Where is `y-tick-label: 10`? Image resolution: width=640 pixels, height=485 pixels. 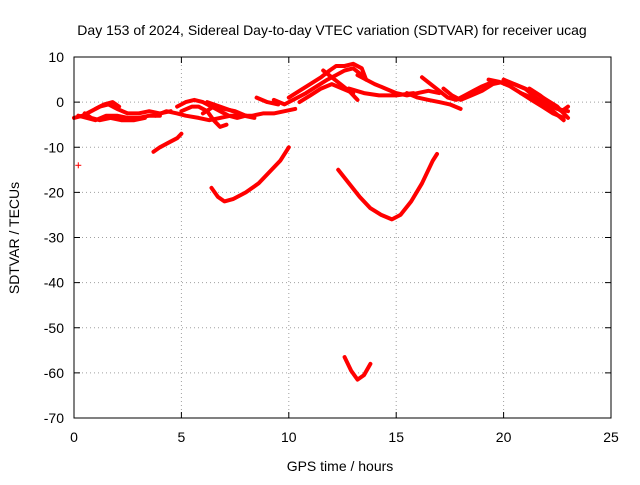 y-tick-label: 10 is located at coordinates (56, 57).